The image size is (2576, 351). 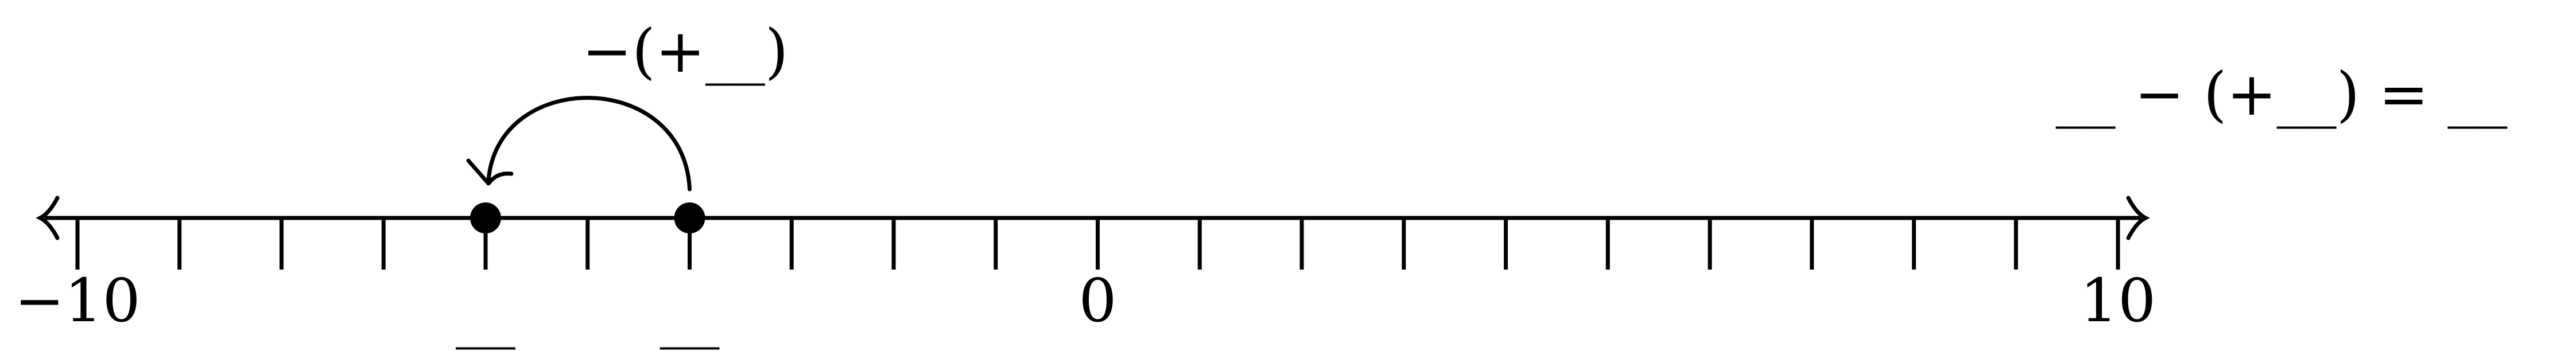 I want to click on point-labels: __ __, so click(x=588, y=315).